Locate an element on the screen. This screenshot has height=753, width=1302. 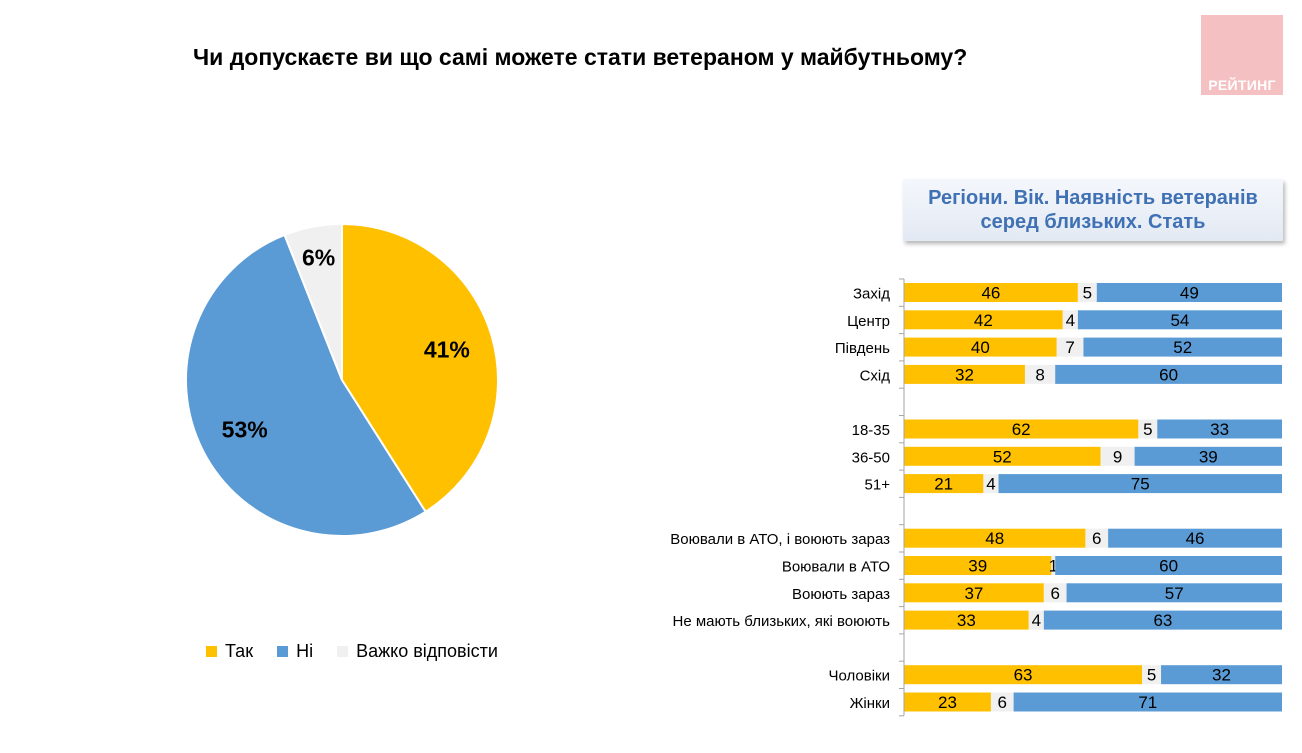
bar-value-label: 21 is located at coordinates (943, 484).